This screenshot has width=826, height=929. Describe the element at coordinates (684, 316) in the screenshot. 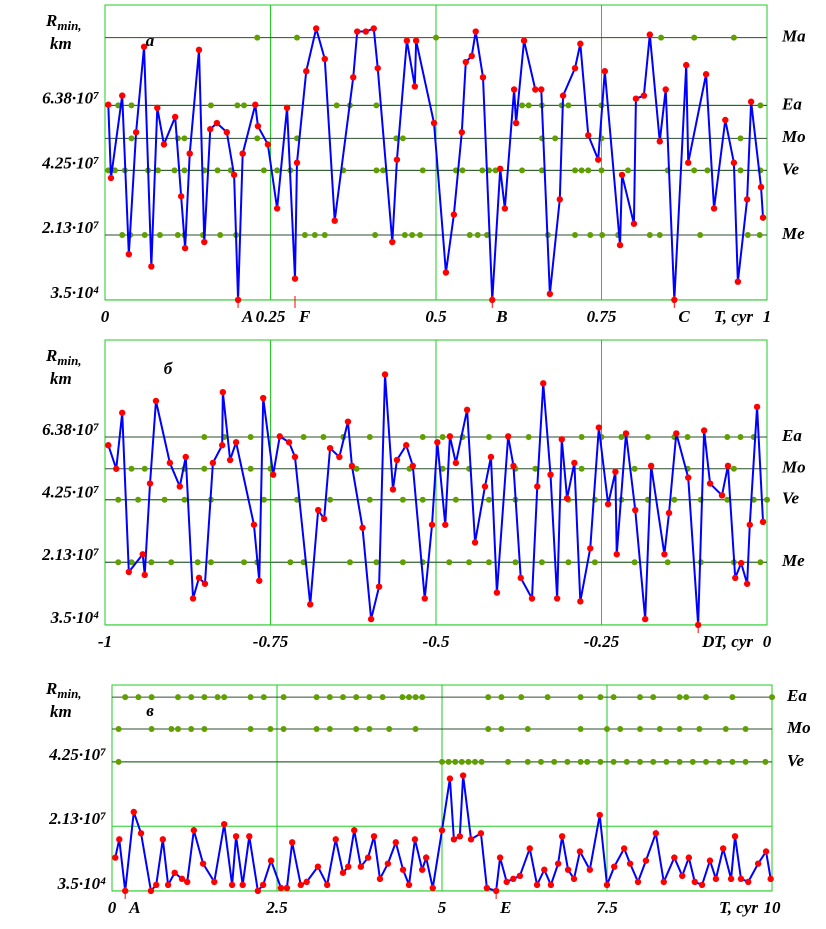

I see `annotation-label: C` at that location.